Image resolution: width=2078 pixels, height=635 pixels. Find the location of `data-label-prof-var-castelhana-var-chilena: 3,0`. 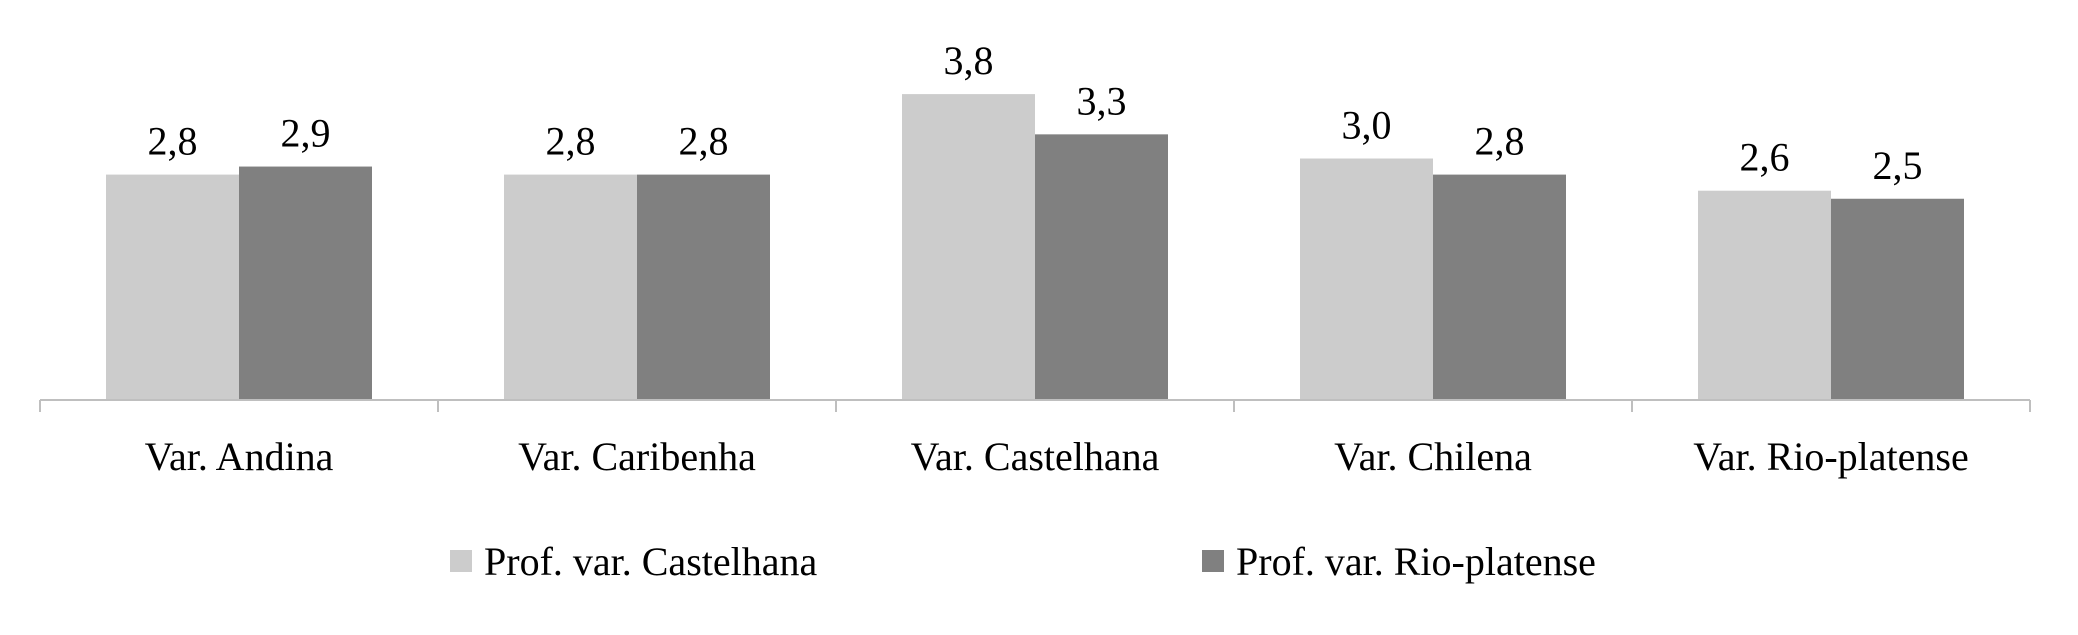

data-label-prof-var-castelhana-var-chilena: 3,0 is located at coordinates (1367, 125).